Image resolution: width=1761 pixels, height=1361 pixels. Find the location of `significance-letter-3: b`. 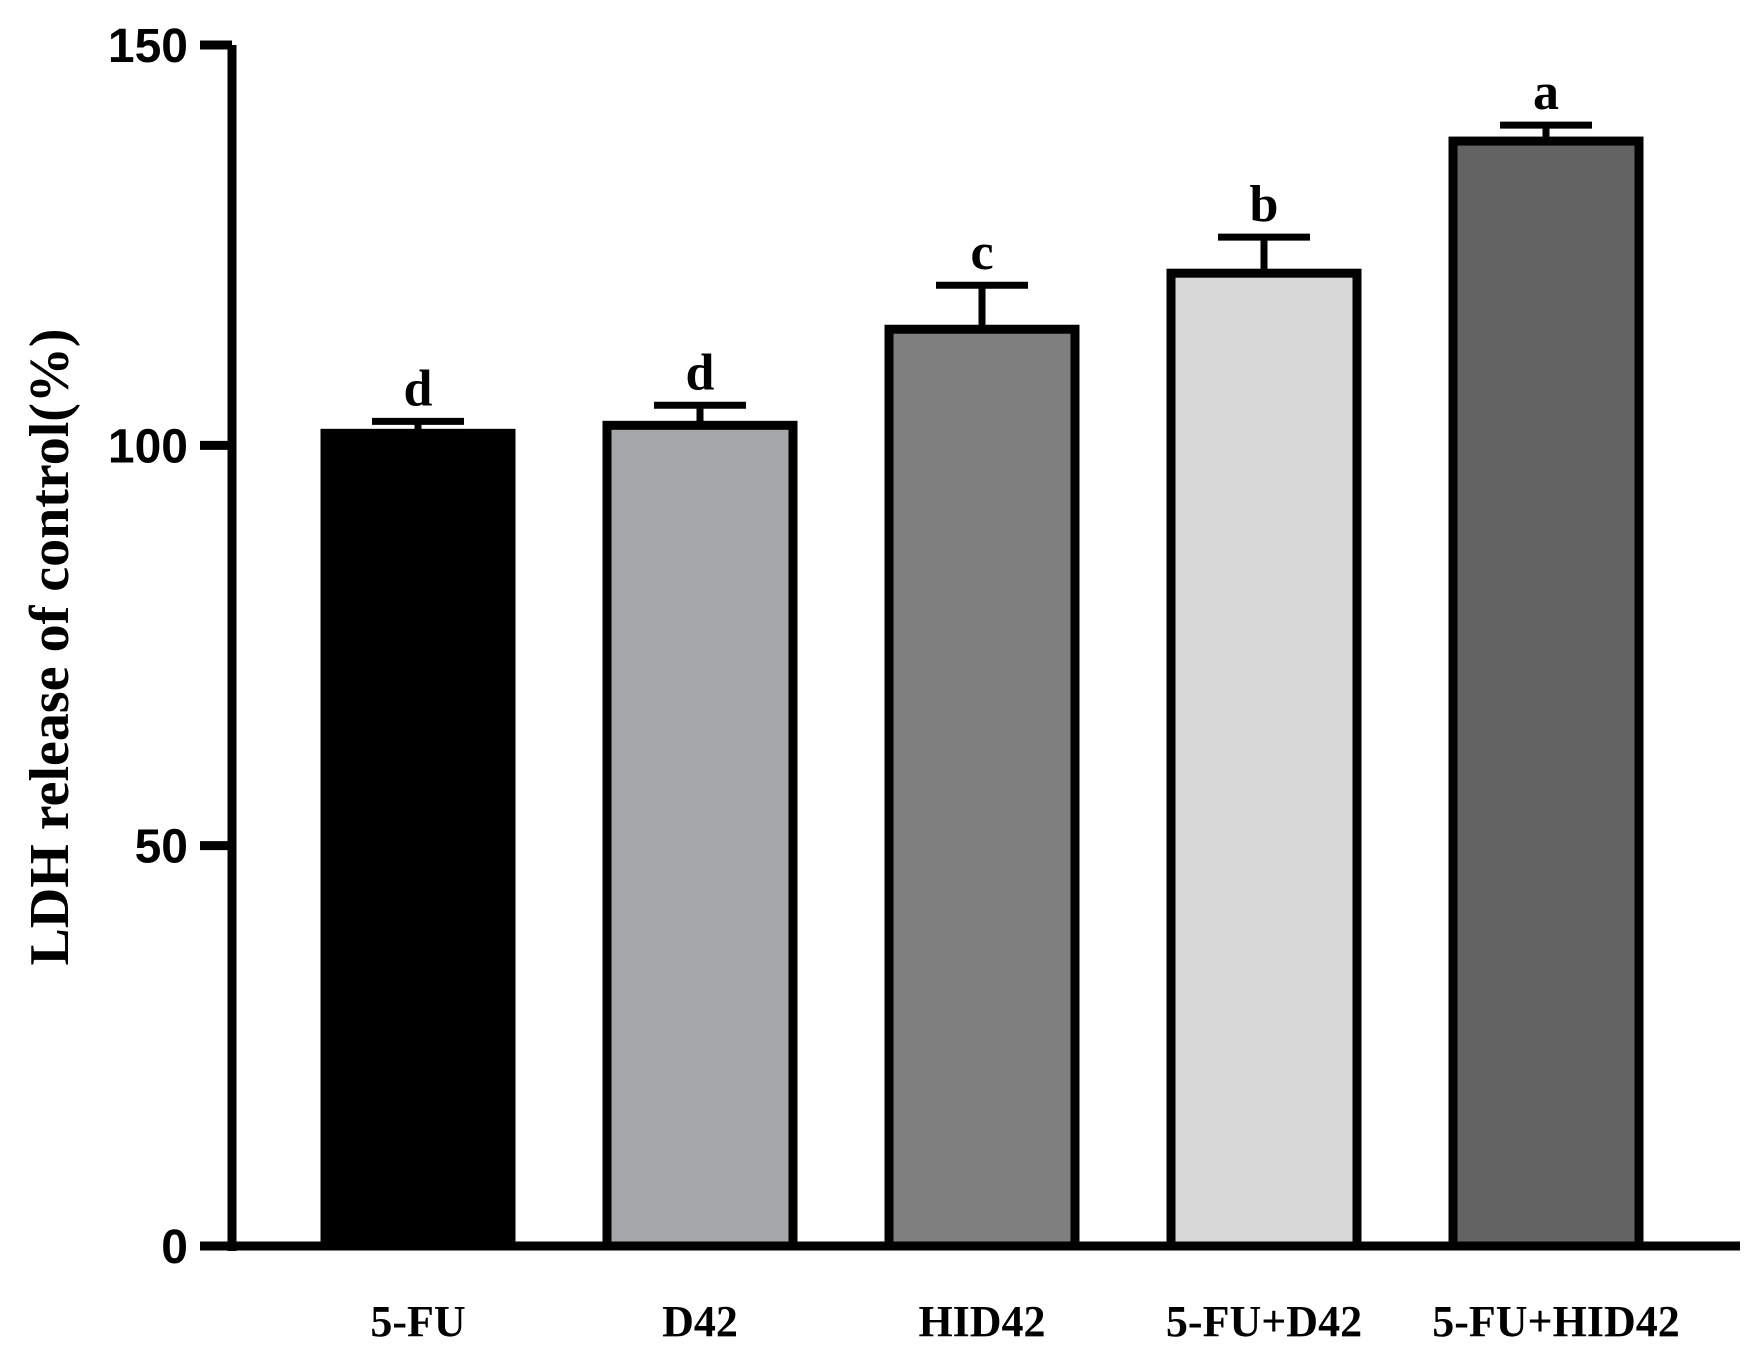

significance-letter-3: b is located at coordinates (1264, 204).